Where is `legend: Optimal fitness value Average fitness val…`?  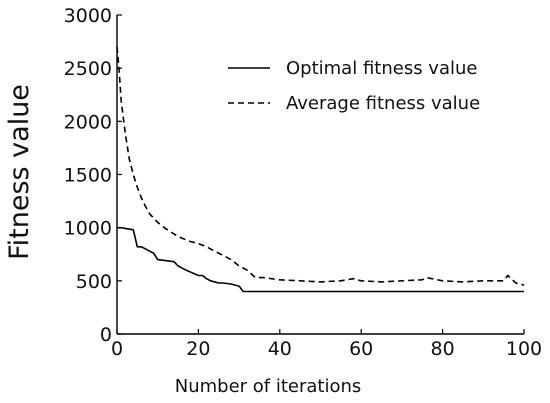
legend: Optimal fitness value Average fitness val… is located at coordinates (354, 86).